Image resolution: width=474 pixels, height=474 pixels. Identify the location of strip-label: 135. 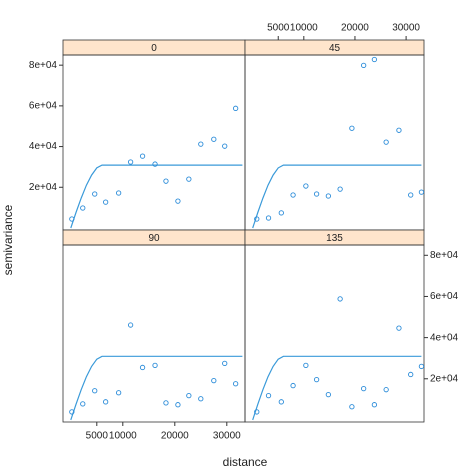
(334, 238).